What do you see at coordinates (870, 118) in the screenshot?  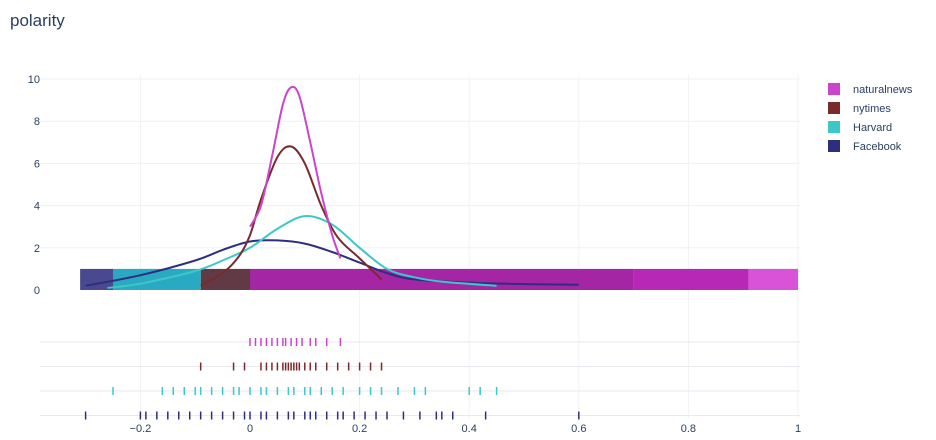 I see `legend: naturalnews nytimes Harvard Facebook` at bounding box center [870, 118].